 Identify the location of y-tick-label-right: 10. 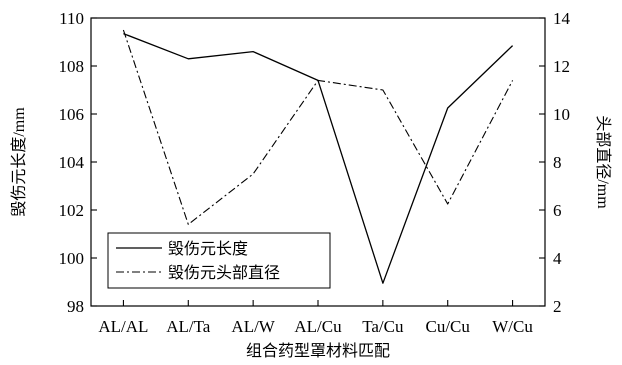
(561, 114).